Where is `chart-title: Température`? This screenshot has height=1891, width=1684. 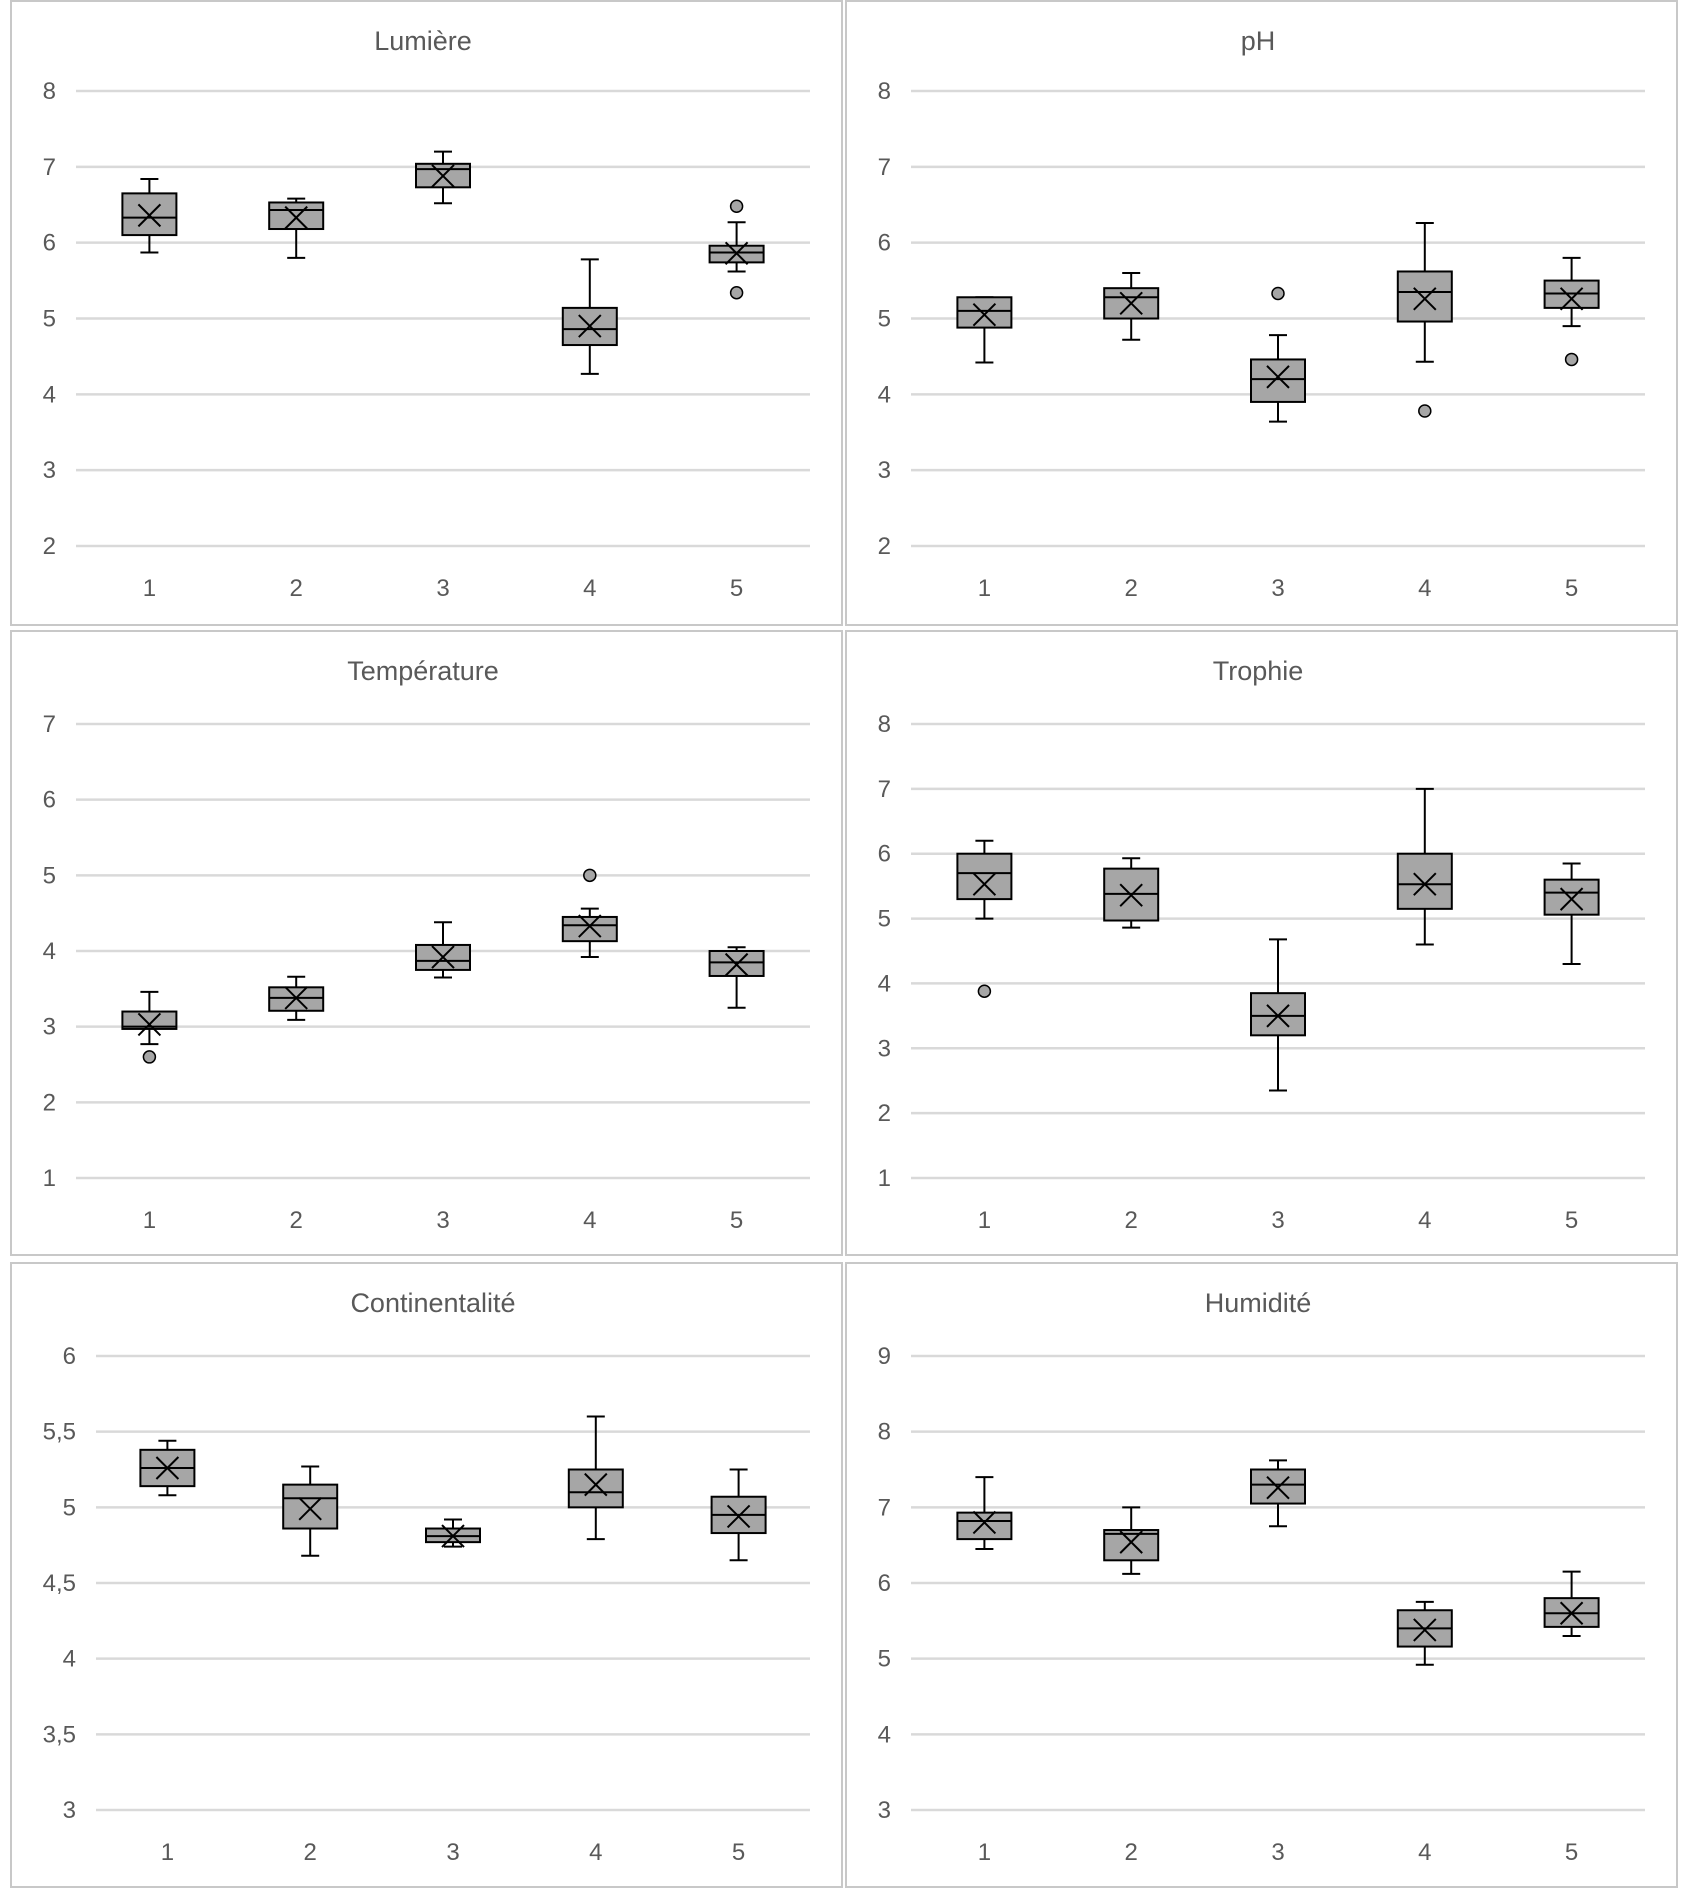
chart-title: Température is located at coordinates (423, 671).